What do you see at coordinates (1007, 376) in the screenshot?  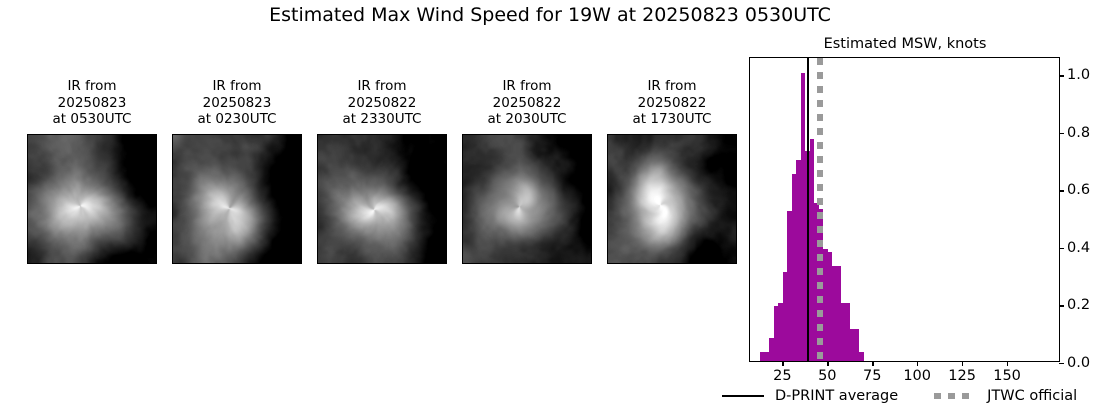 I see `x-axis-tick-label: 150` at bounding box center [1007, 376].